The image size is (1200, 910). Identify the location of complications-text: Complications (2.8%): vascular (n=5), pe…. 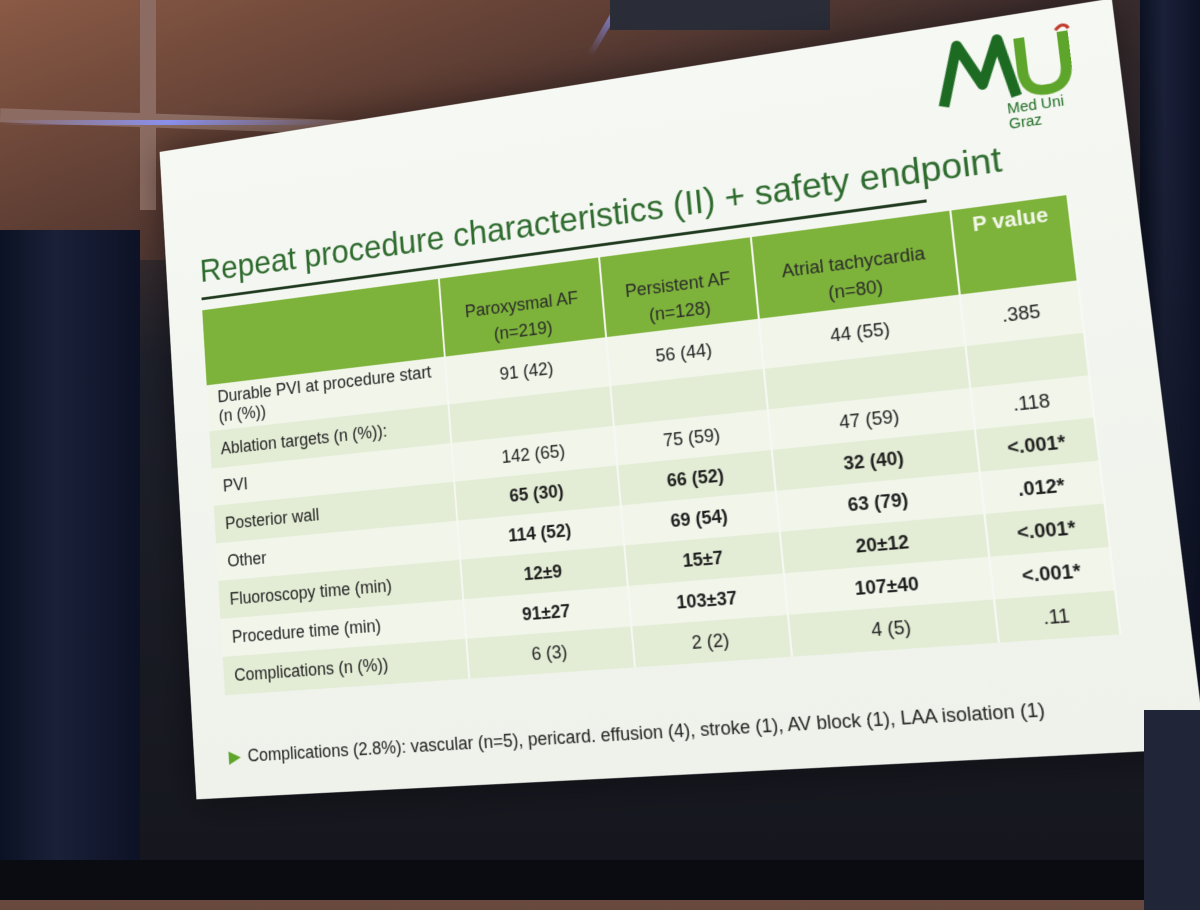
(646, 732).